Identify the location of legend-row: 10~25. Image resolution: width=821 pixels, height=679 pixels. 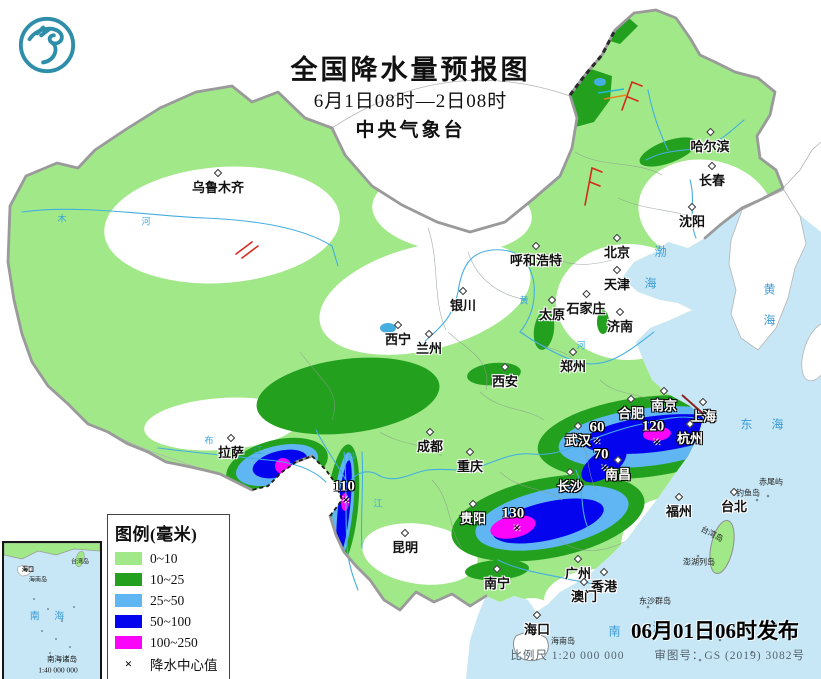
(168, 579).